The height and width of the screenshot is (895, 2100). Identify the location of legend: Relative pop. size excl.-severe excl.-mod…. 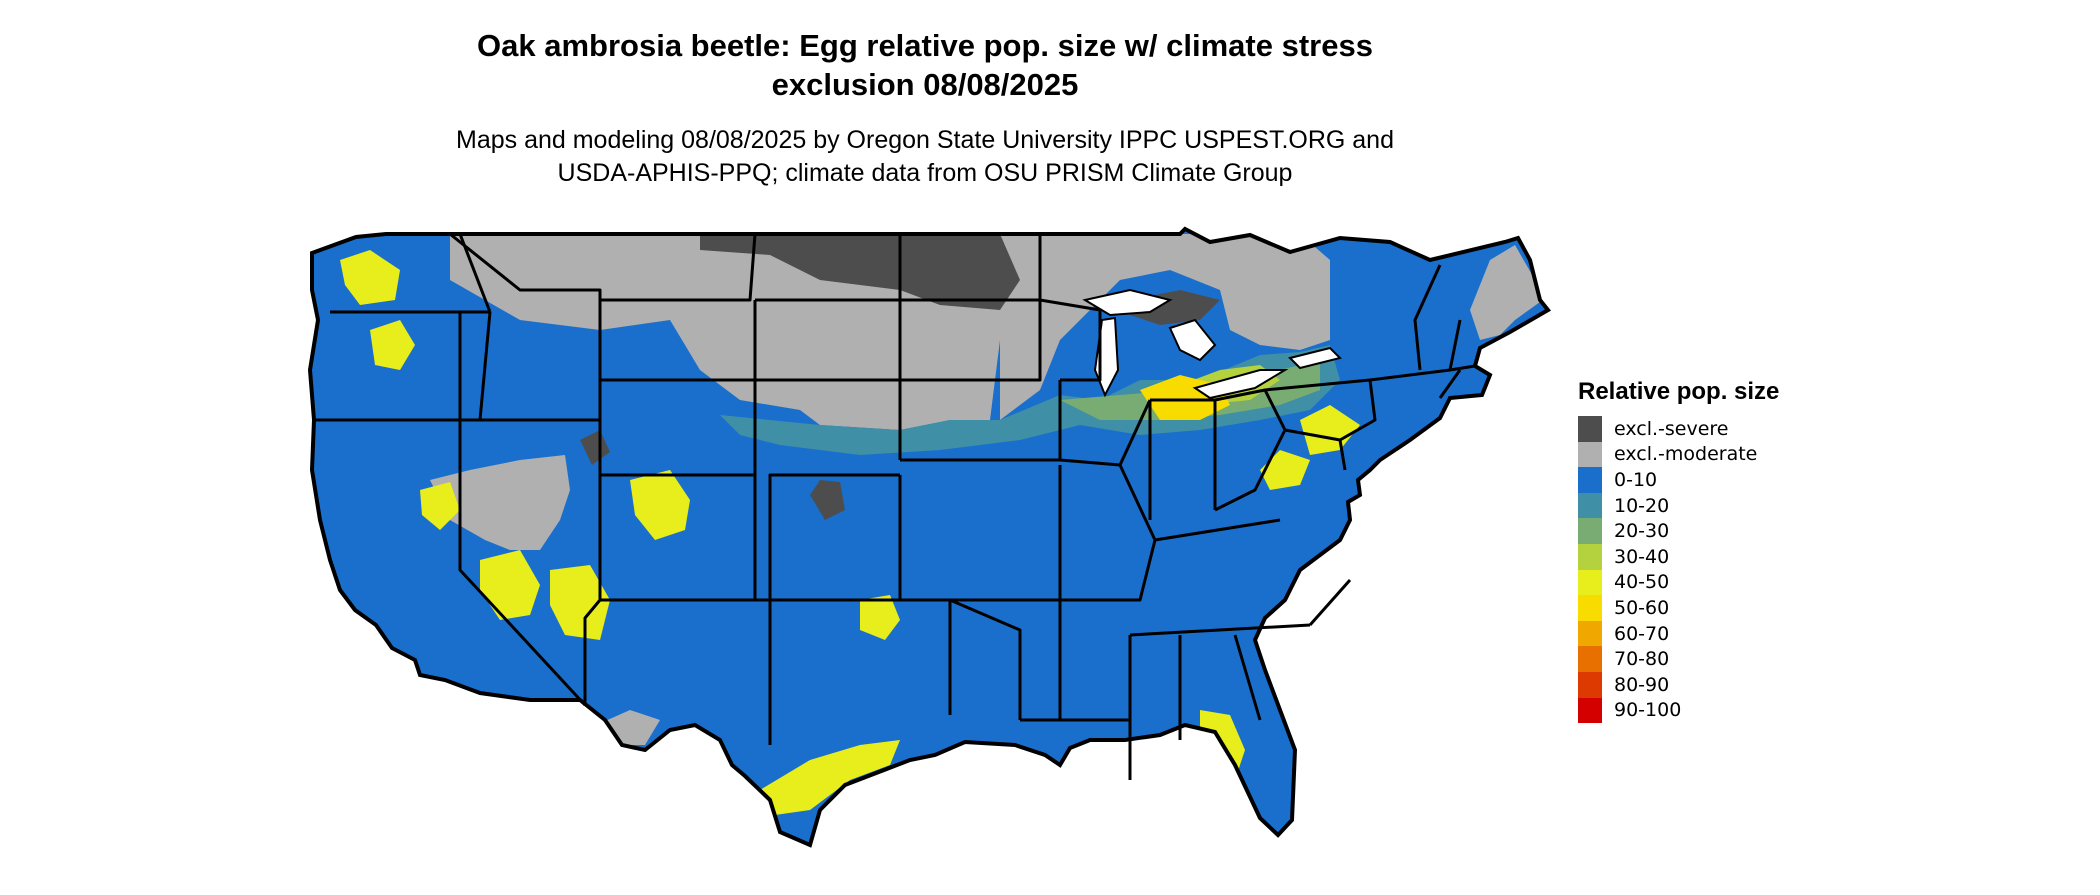
(1679, 551).